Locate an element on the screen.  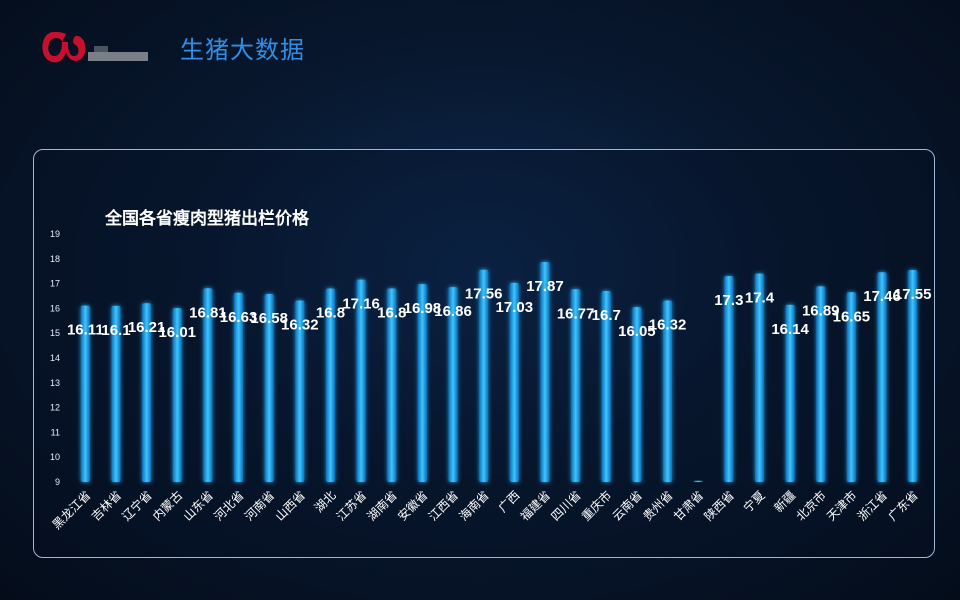
data-label: 16.65 is located at coordinates (852, 316).